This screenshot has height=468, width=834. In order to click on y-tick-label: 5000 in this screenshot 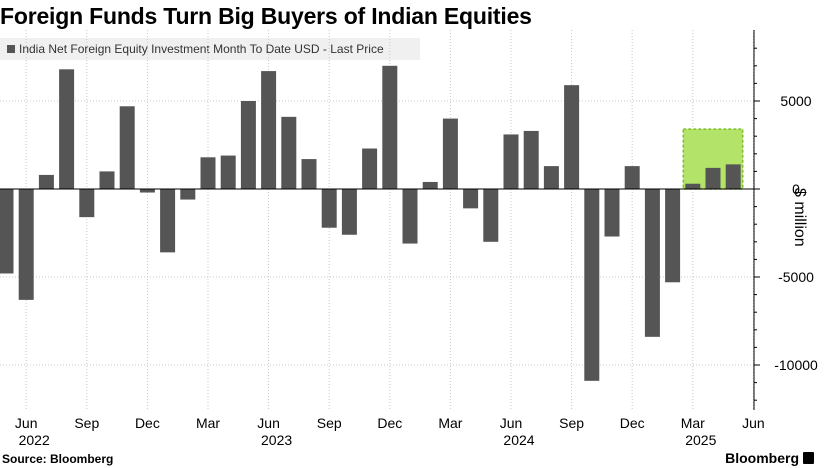, I will do `click(795, 101)`.